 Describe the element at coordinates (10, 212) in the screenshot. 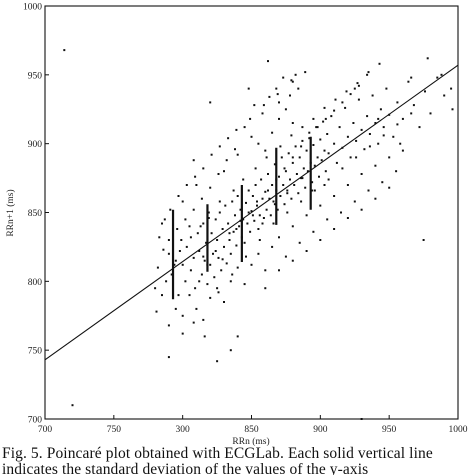

I see `y-axis-label: RRn+1 (ms)` at that location.